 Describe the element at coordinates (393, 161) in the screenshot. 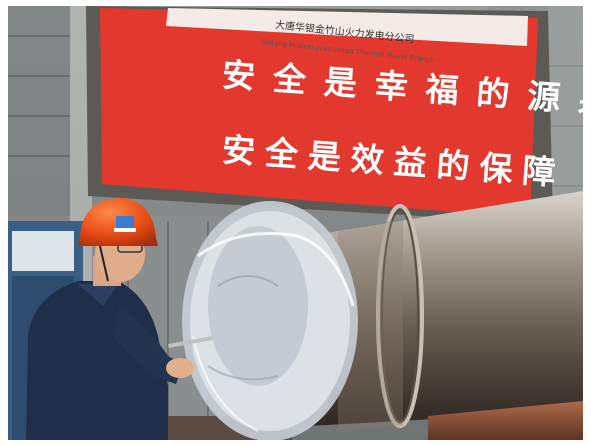

I see `banner-slogan-2: 安全是效益的保障` at that location.